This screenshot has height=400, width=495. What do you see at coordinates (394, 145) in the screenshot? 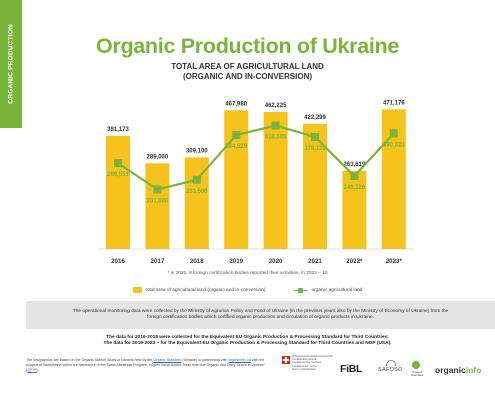
I see `line-value-label-7: 390,023` at bounding box center [394, 145].